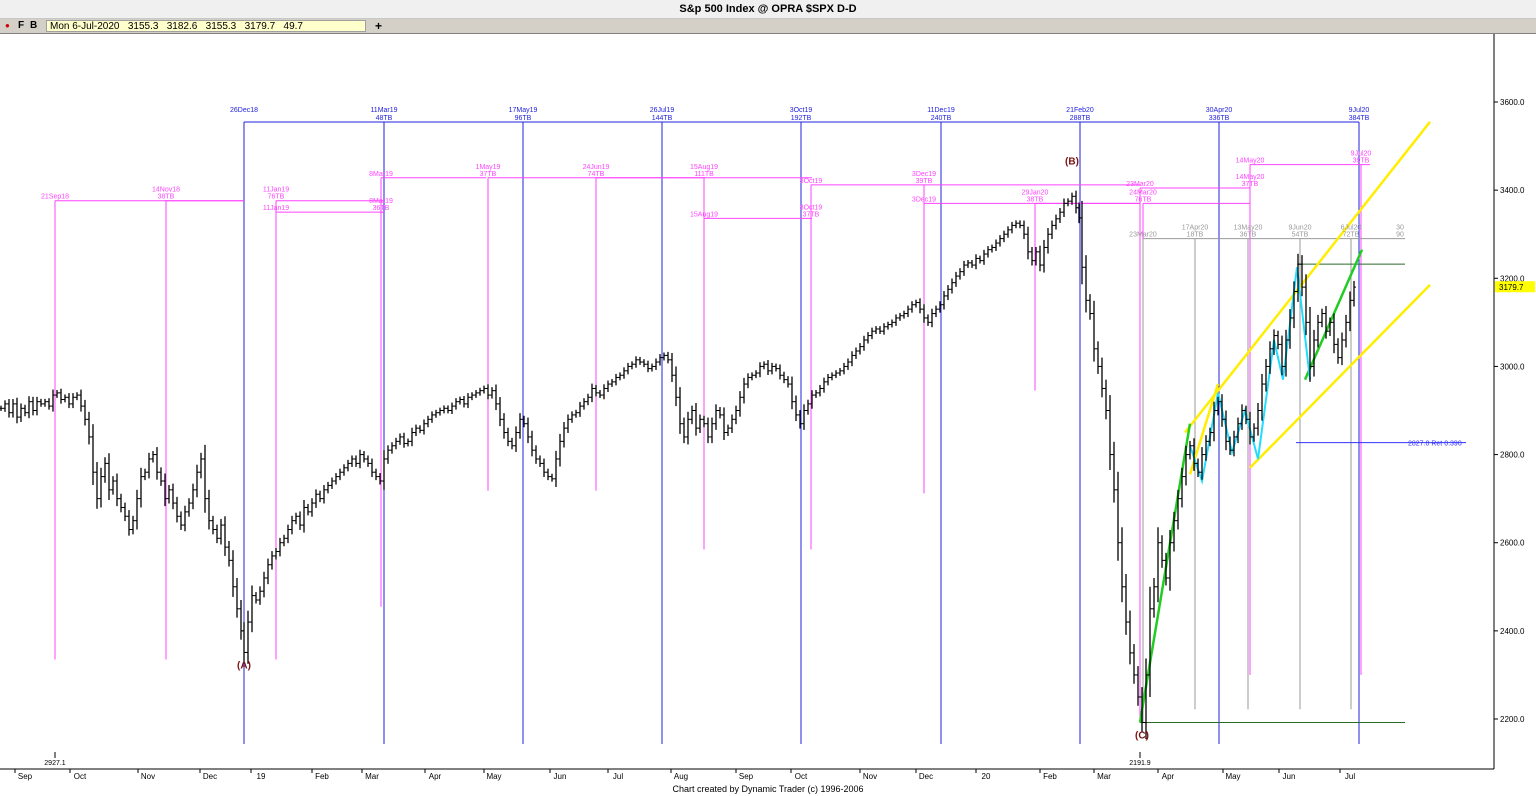  What do you see at coordinates (1072, 161) in the screenshot?
I see `swing-label: (B)` at bounding box center [1072, 161].